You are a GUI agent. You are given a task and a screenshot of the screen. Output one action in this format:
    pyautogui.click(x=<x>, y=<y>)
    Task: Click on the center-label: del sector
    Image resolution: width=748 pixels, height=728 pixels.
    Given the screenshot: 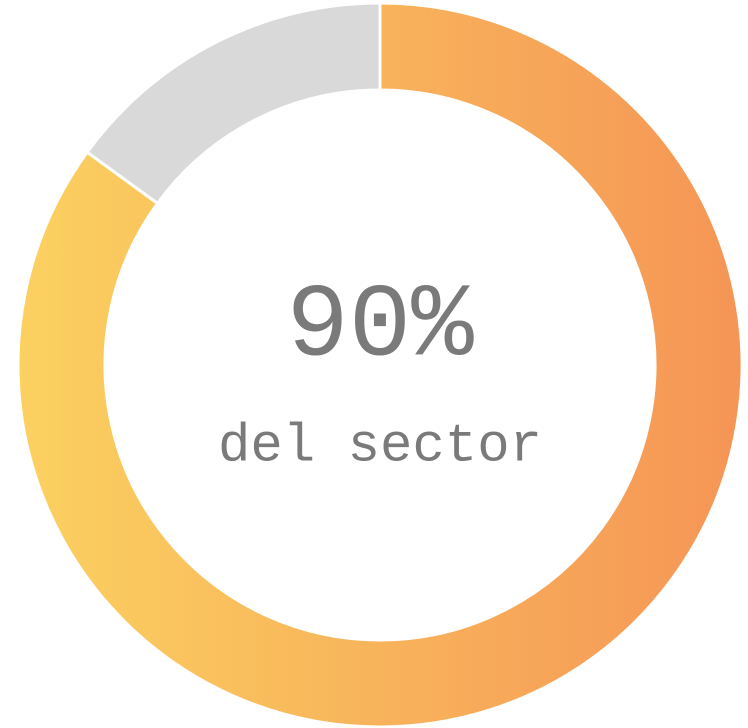 What is the action you would take?
    pyautogui.click(x=380, y=446)
    